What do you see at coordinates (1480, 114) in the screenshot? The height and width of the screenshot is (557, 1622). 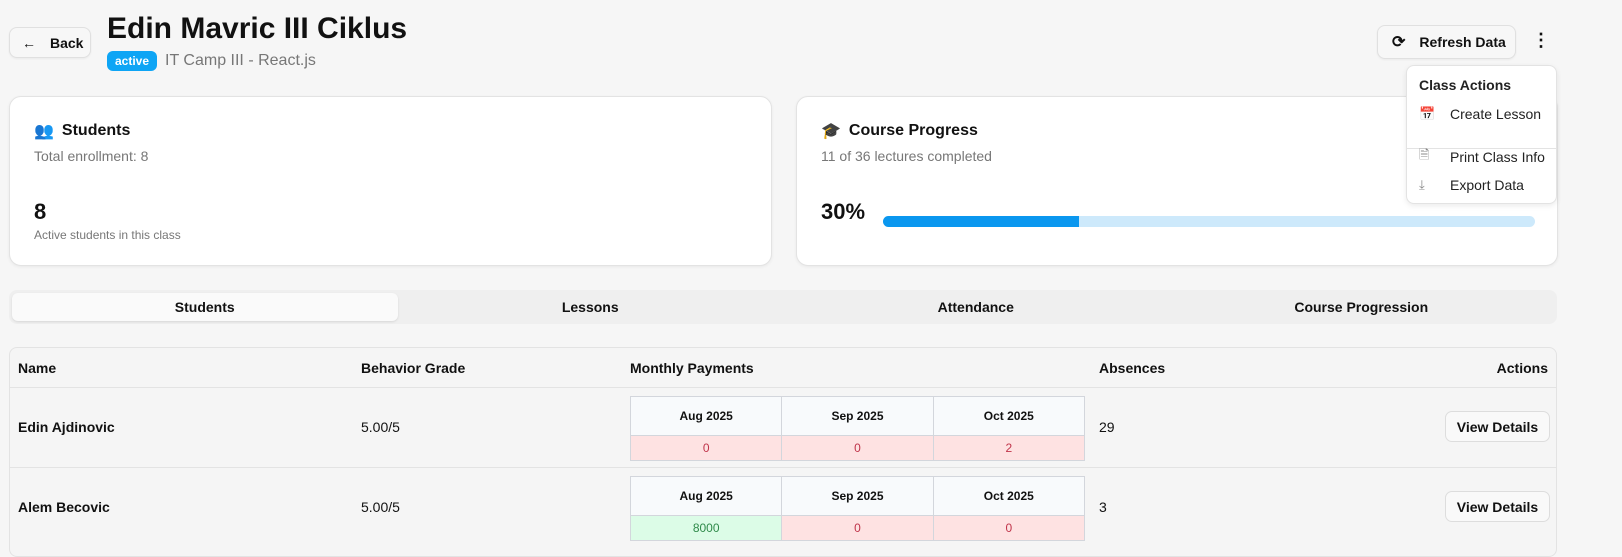 I see `menu-item-create-lesson: 📅 Create Lesson` at bounding box center [1480, 114].